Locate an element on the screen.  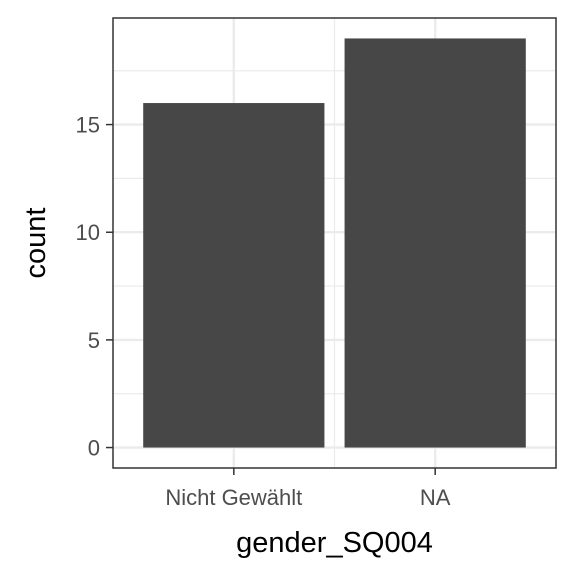
y-axis-title: count is located at coordinates (36, 243).